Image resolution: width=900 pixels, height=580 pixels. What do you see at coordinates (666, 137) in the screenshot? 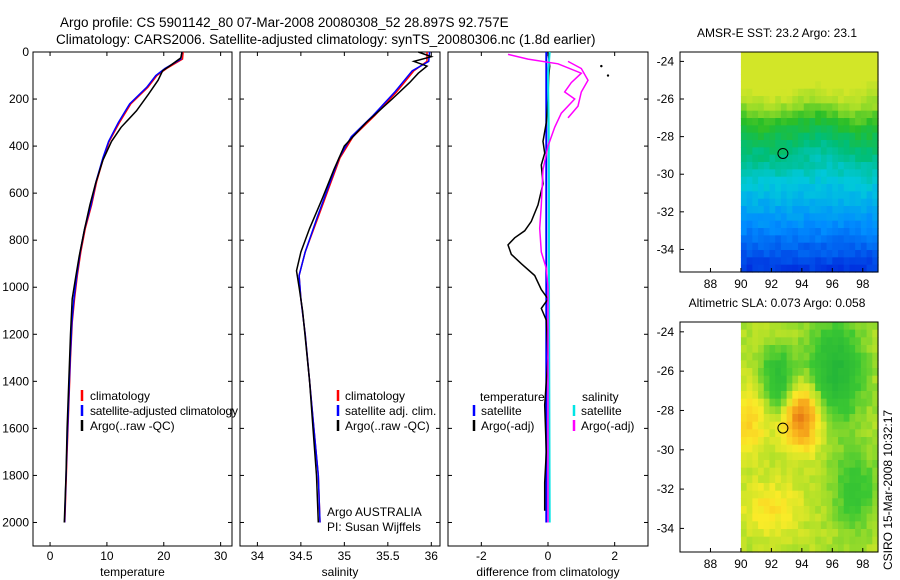
I see `sst_map-ytick-label: -28` at bounding box center [666, 137].